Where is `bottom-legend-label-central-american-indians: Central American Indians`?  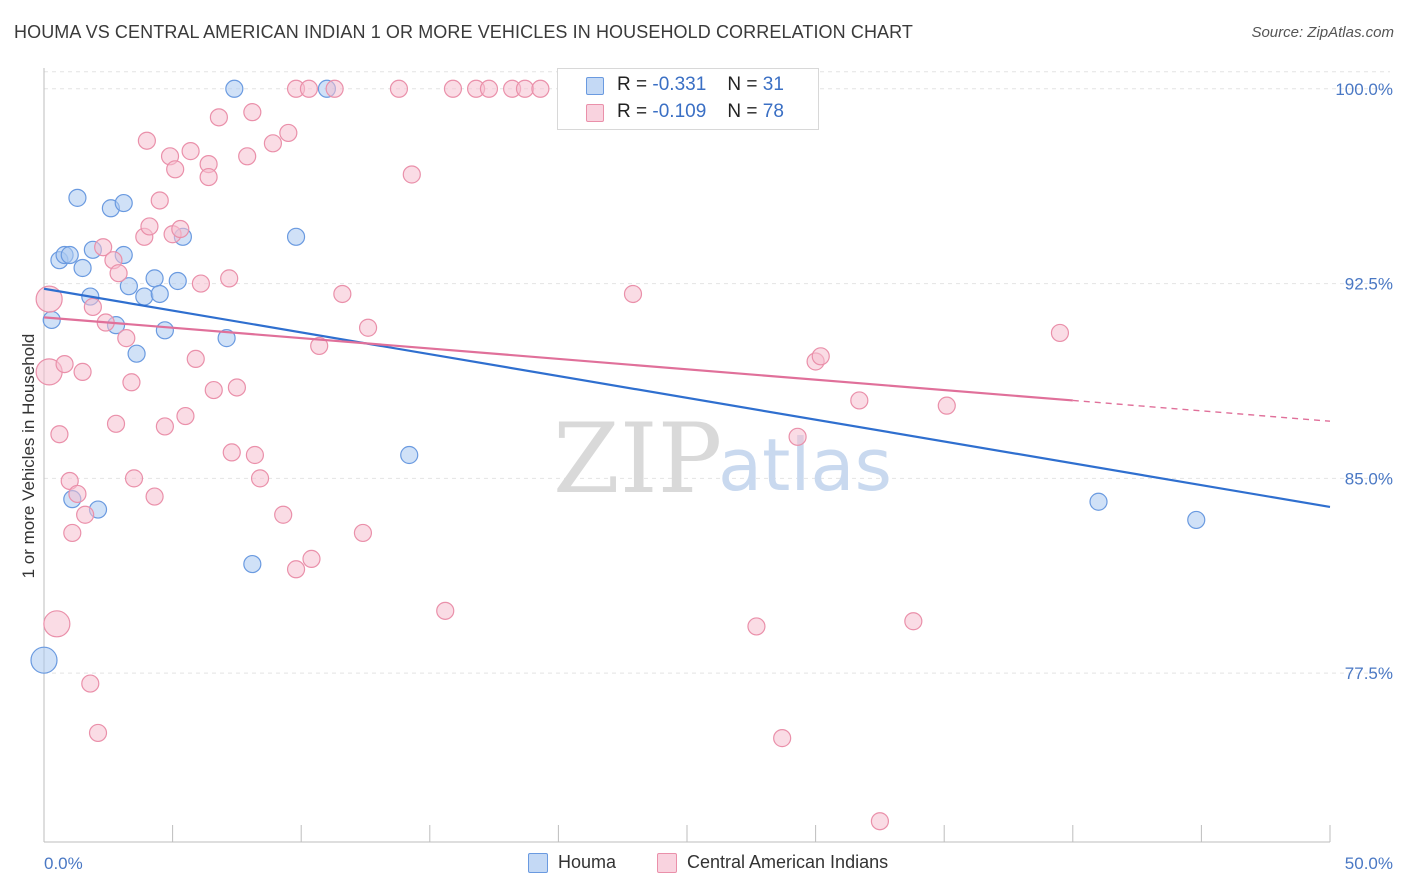
bottom-legend-label-central-american-indians: Central American Indians is located at coordinates (788, 862).